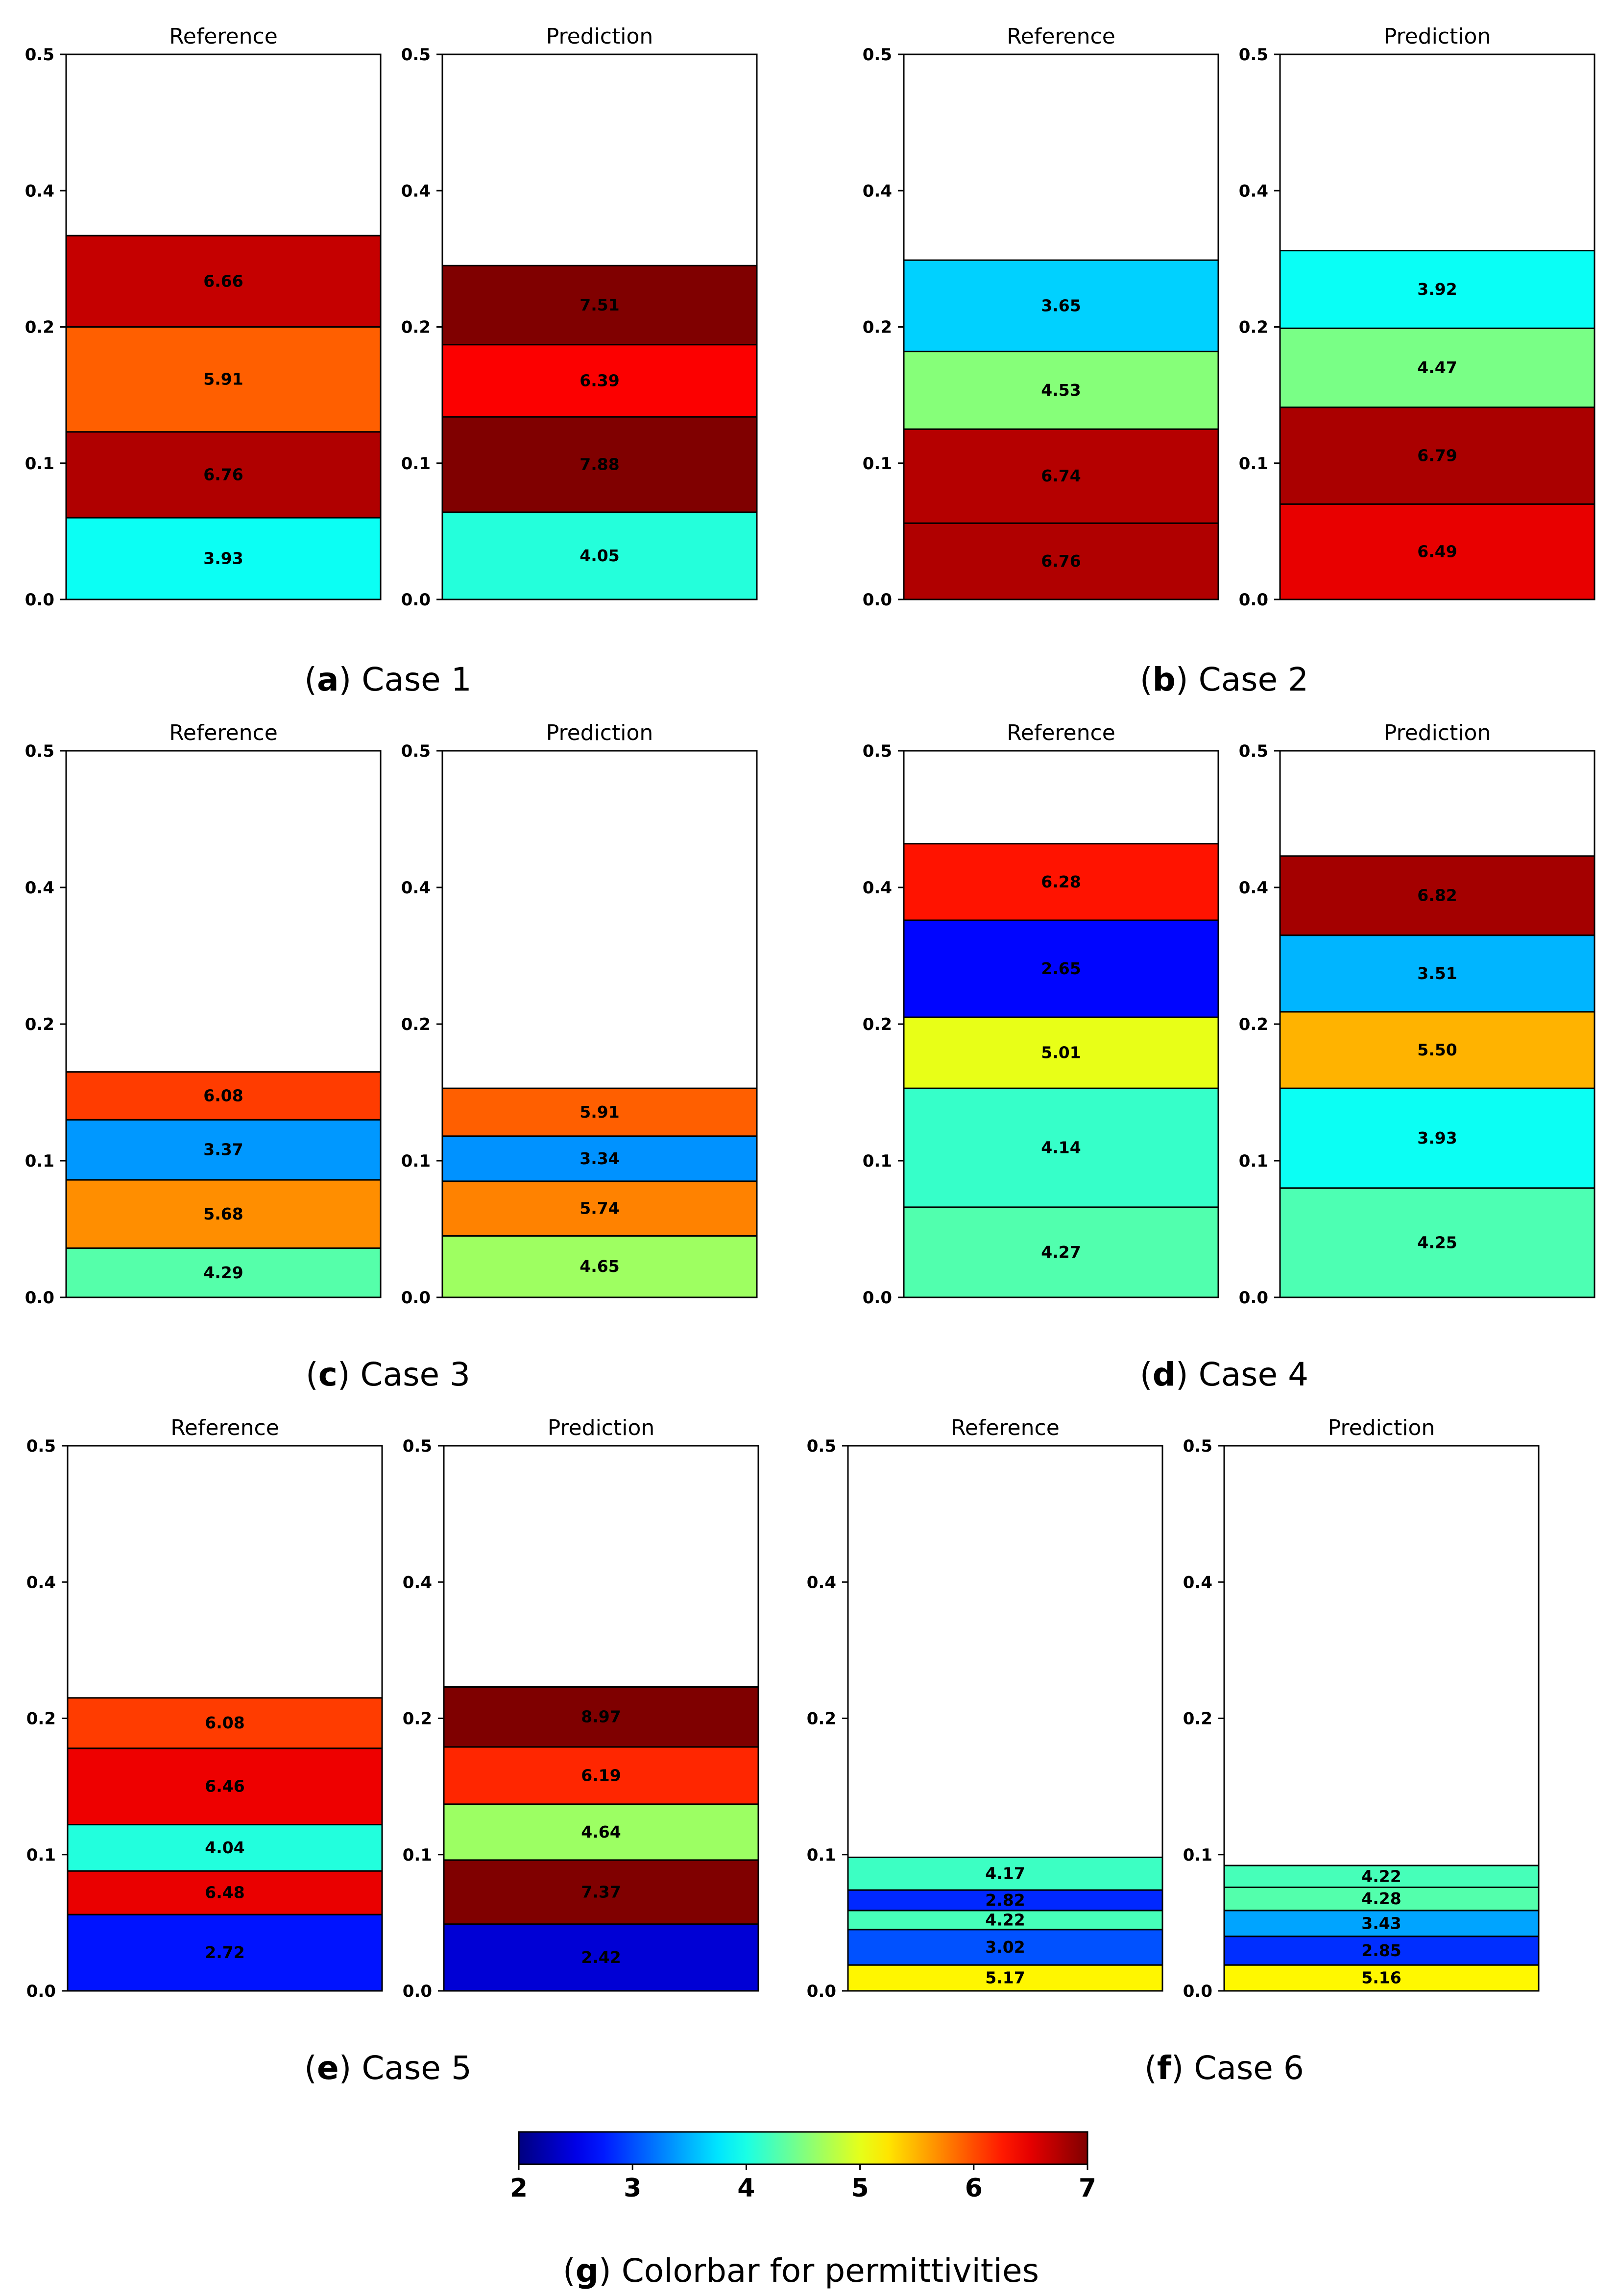 Image resolution: width=1619 pixels, height=2296 pixels. Describe the element at coordinates (801, 2271) in the screenshot. I see `colorbar-caption: (g) Colorbar for permittivities` at that location.